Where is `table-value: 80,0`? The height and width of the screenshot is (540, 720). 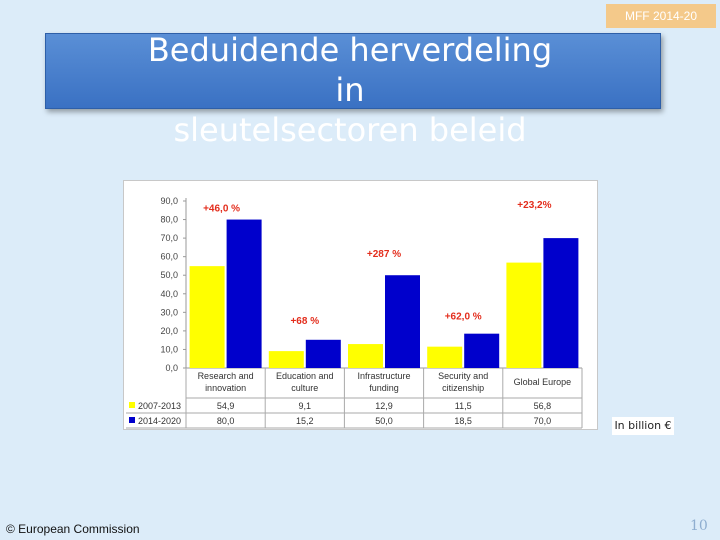
table-value: 80,0 is located at coordinates (226, 421).